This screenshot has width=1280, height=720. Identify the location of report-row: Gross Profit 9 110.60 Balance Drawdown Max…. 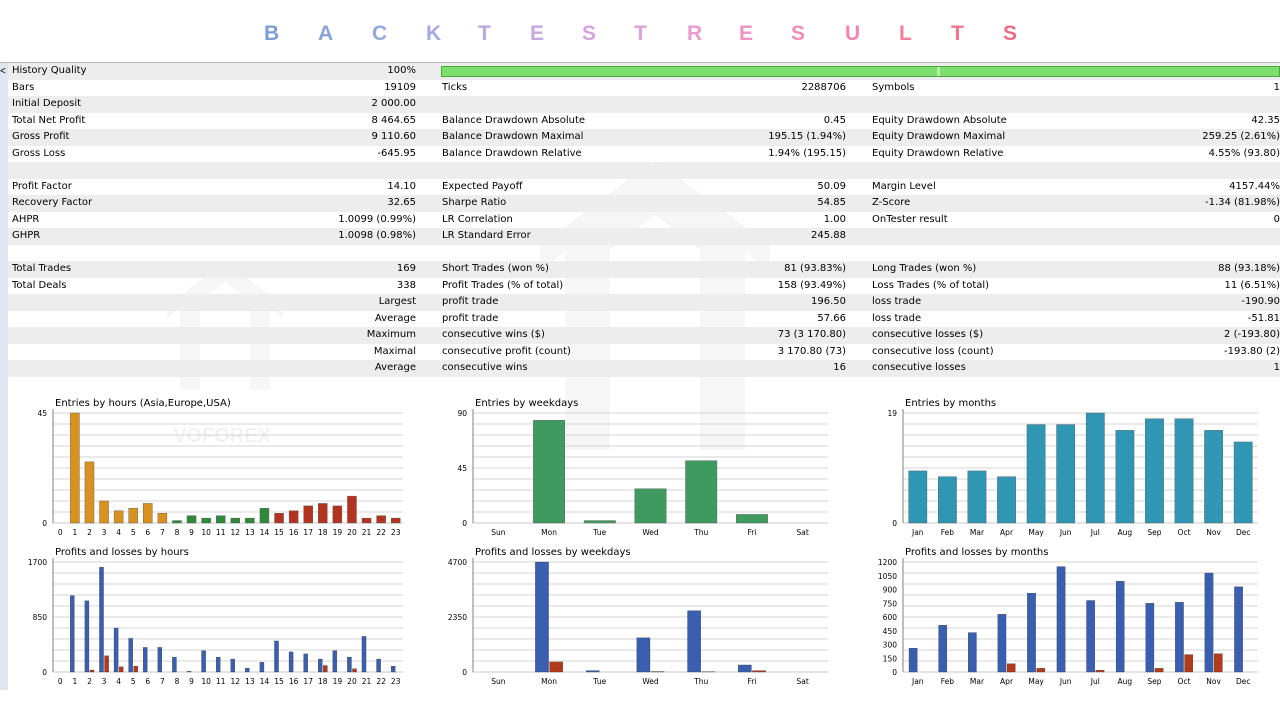
(644, 137).